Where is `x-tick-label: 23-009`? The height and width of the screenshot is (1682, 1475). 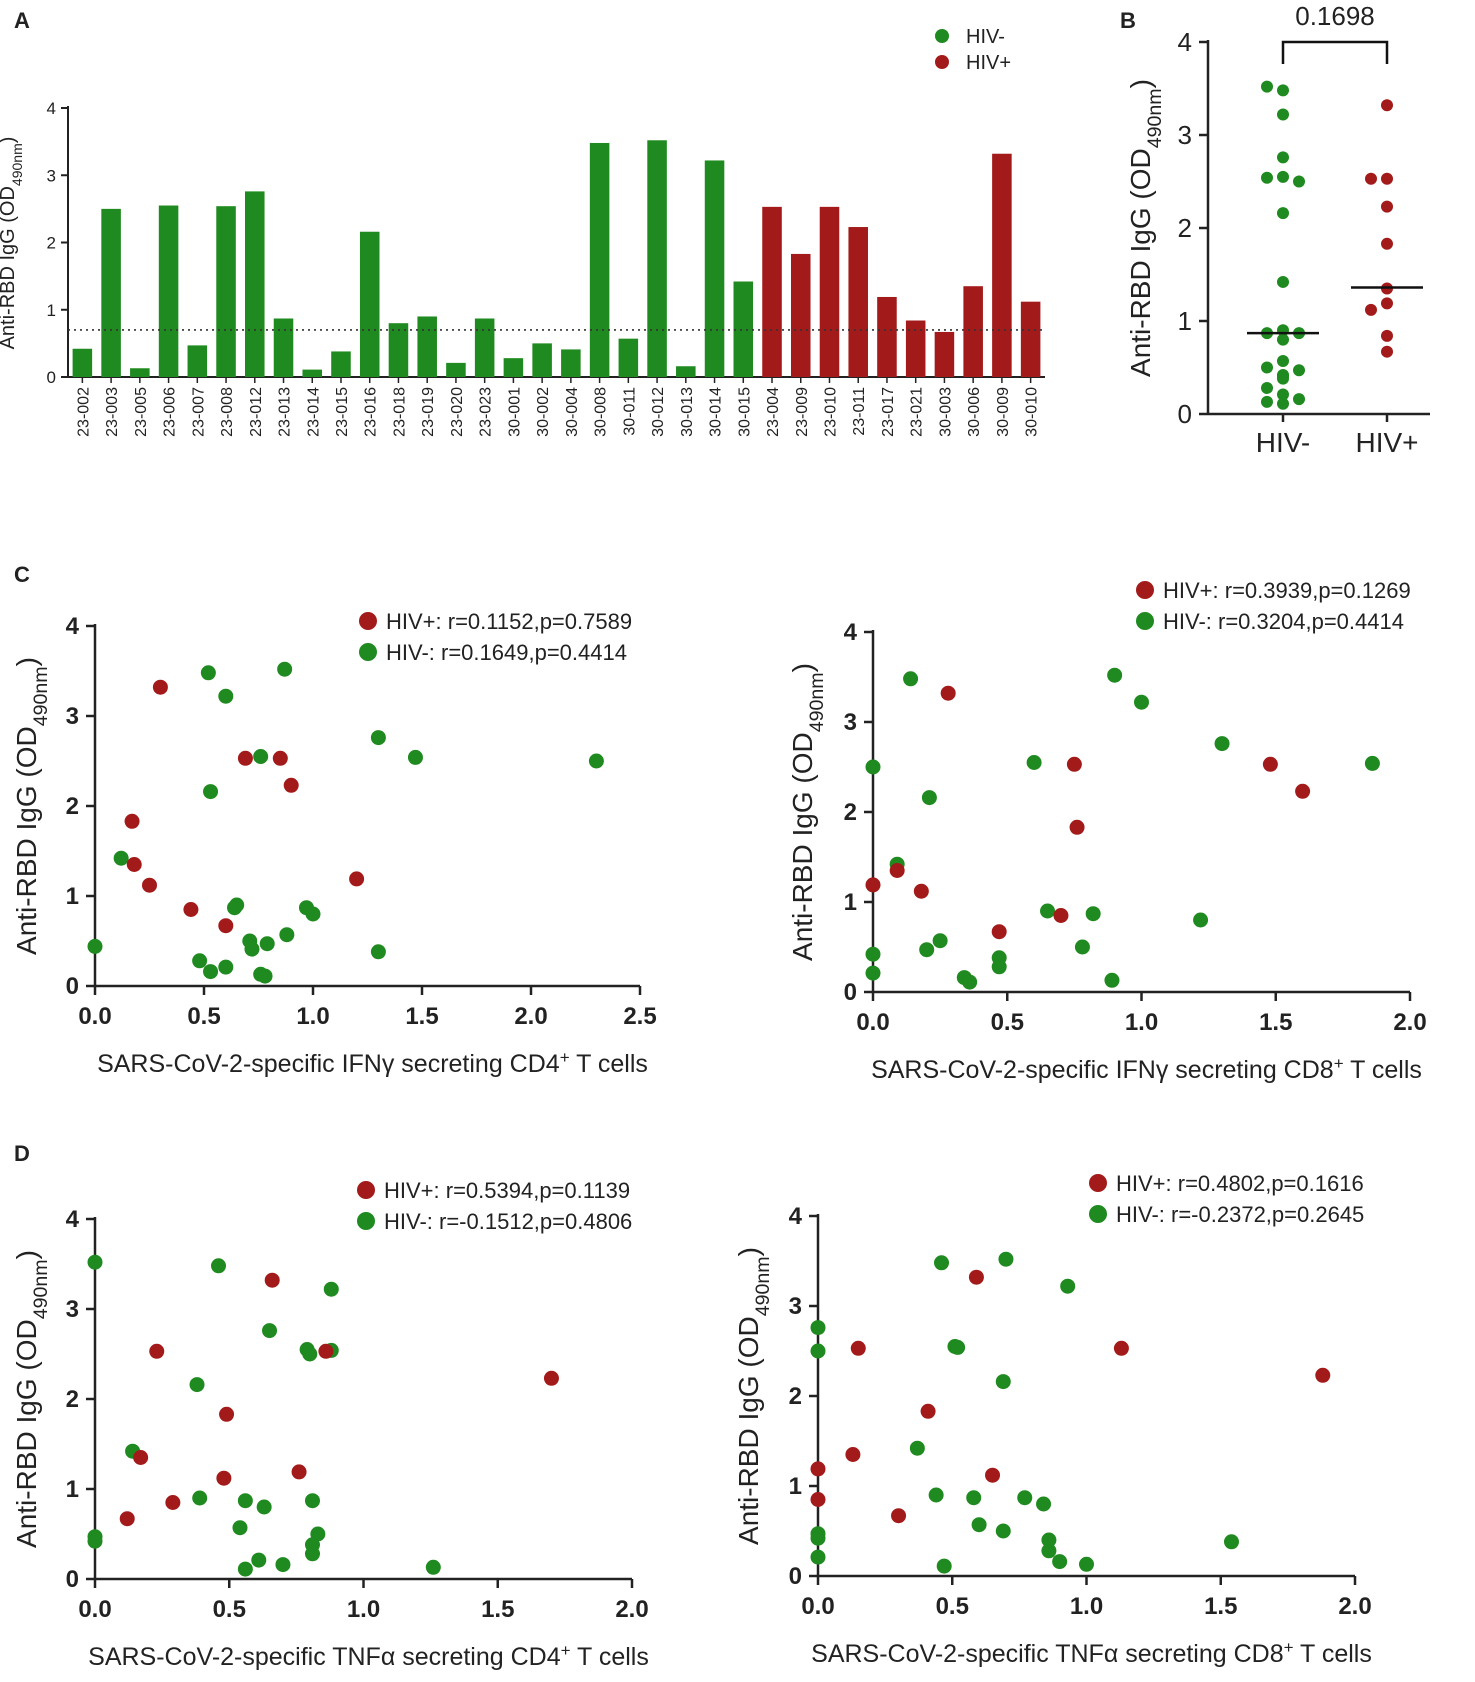 x-tick-label: 23-009 is located at coordinates (802, 412).